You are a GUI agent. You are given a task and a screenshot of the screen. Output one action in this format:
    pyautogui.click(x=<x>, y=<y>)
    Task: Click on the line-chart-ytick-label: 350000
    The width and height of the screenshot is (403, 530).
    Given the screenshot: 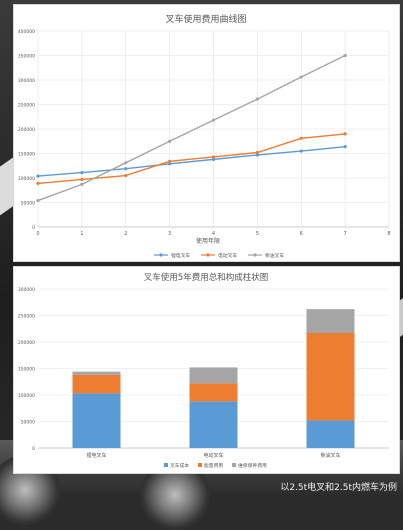 What is the action you would take?
    pyautogui.click(x=26, y=57)
    